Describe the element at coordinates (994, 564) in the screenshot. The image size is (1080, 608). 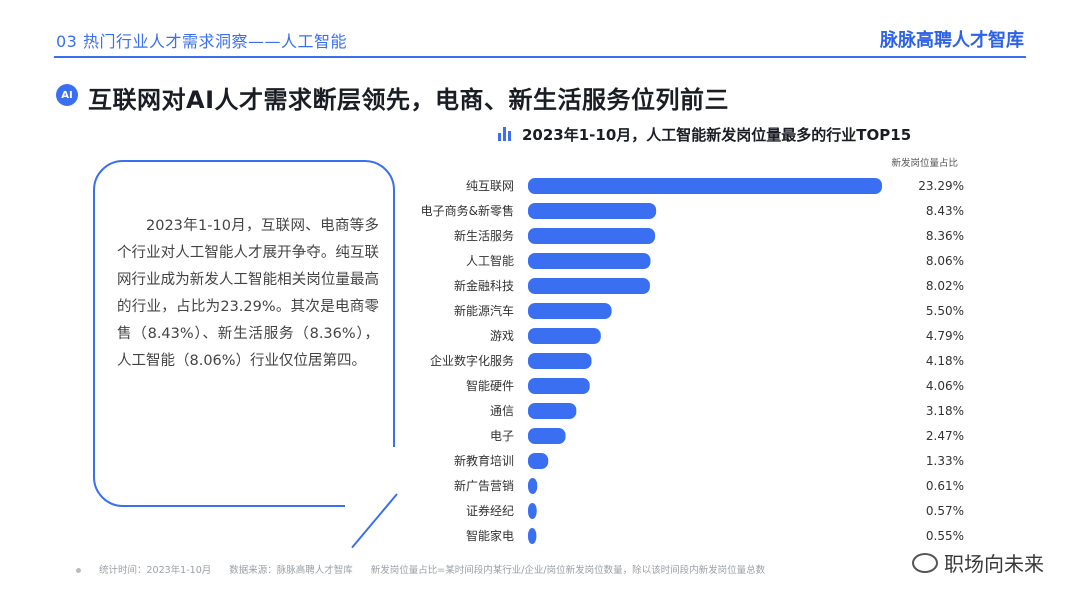
I see `watermark-text: 职场向未来` at that location.